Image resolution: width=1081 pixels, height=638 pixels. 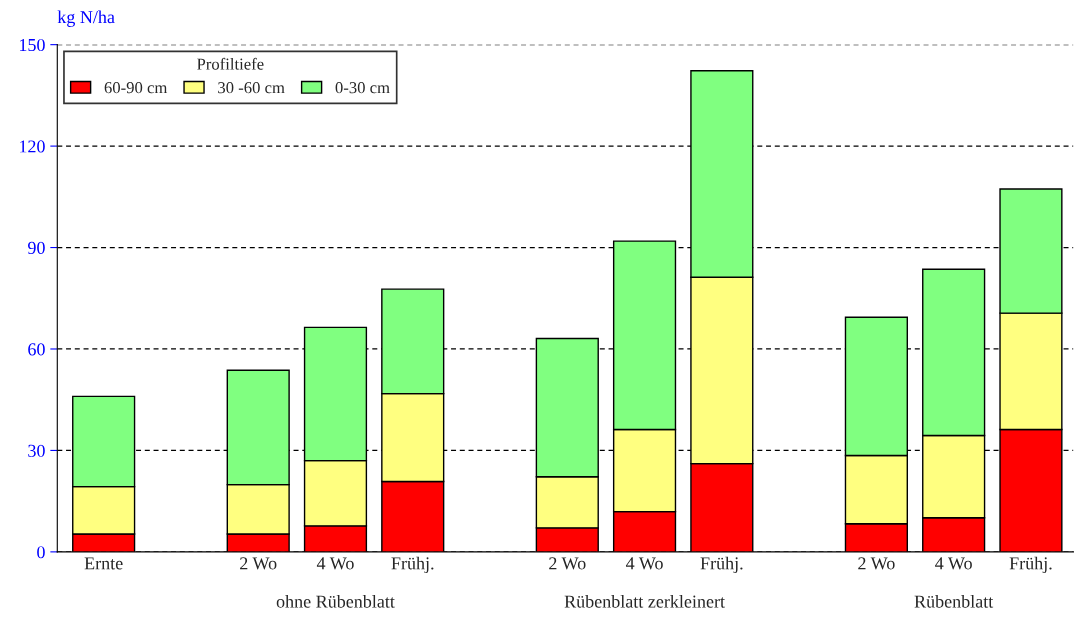 I want to click on x-tick-label: Ernte, so click(x=103, y=563).